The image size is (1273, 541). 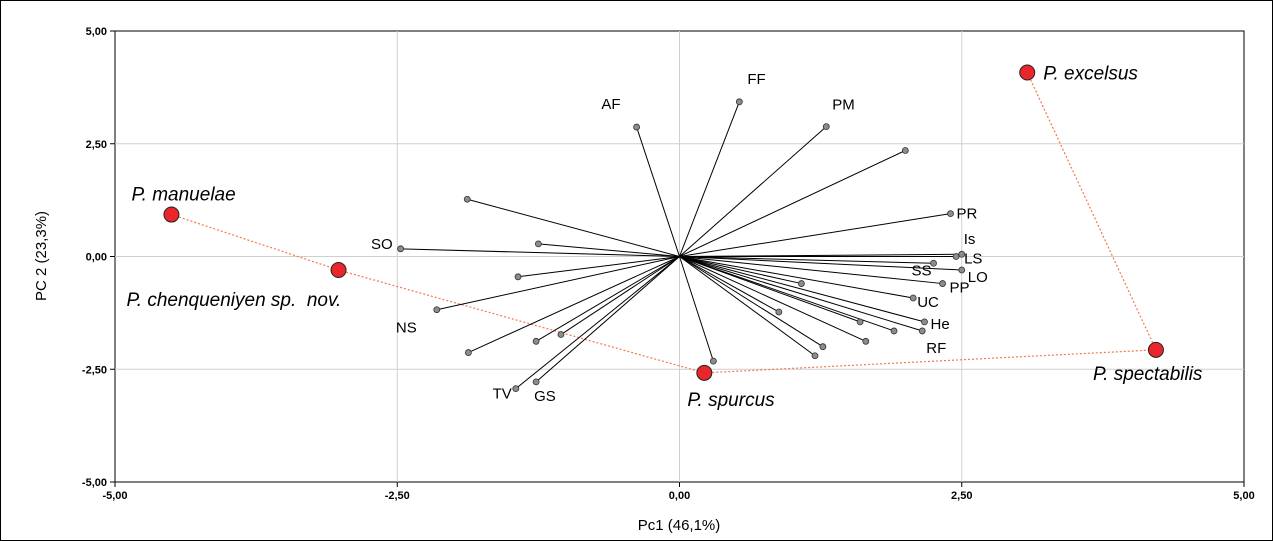 I want to click on variable-label: RF, so click(x=936, y=348).